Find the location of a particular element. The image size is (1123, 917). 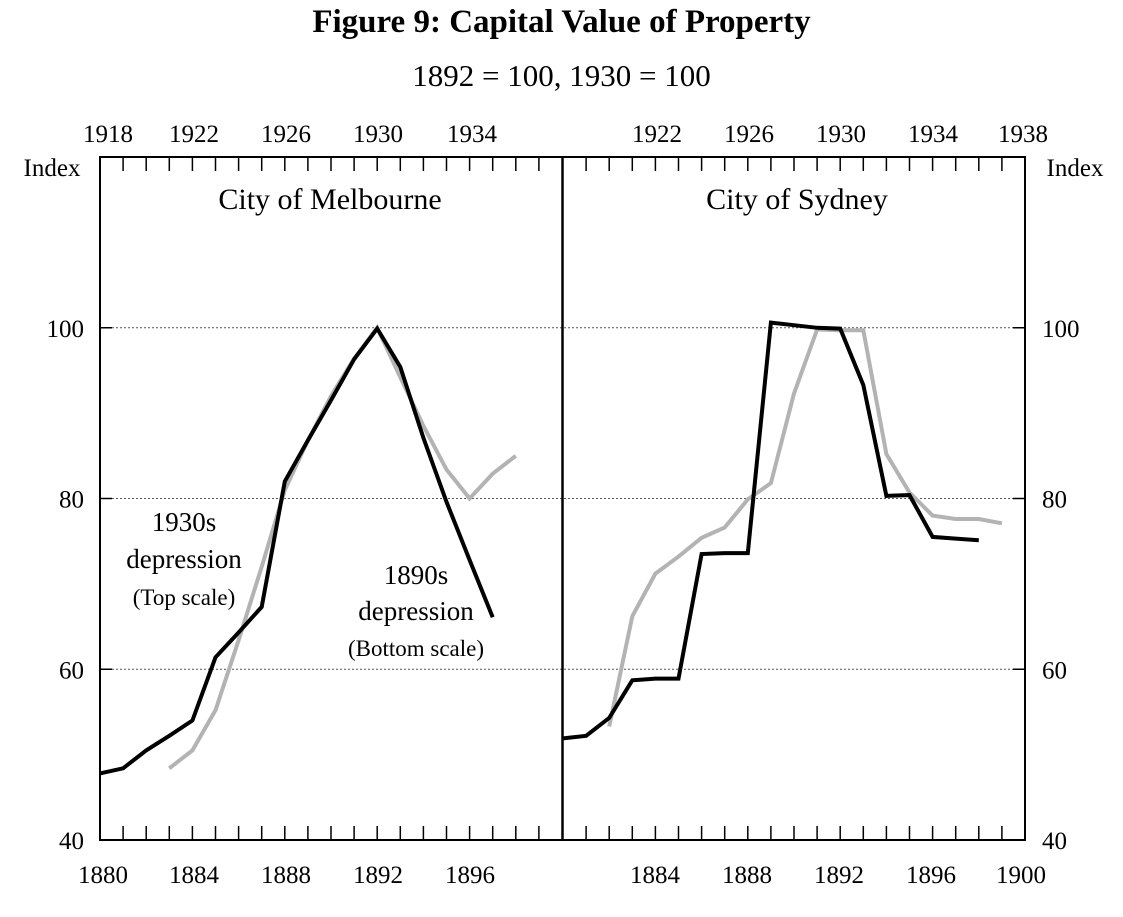

annotation-1930s-scale: (Top scale) is located at coordinates (184, 597).